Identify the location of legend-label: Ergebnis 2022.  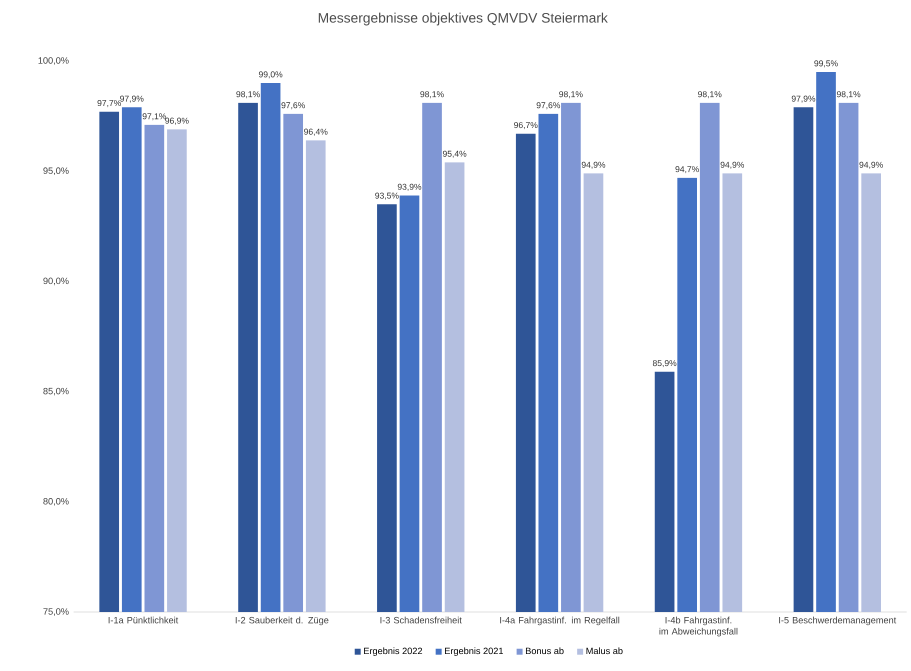
(393, 651).